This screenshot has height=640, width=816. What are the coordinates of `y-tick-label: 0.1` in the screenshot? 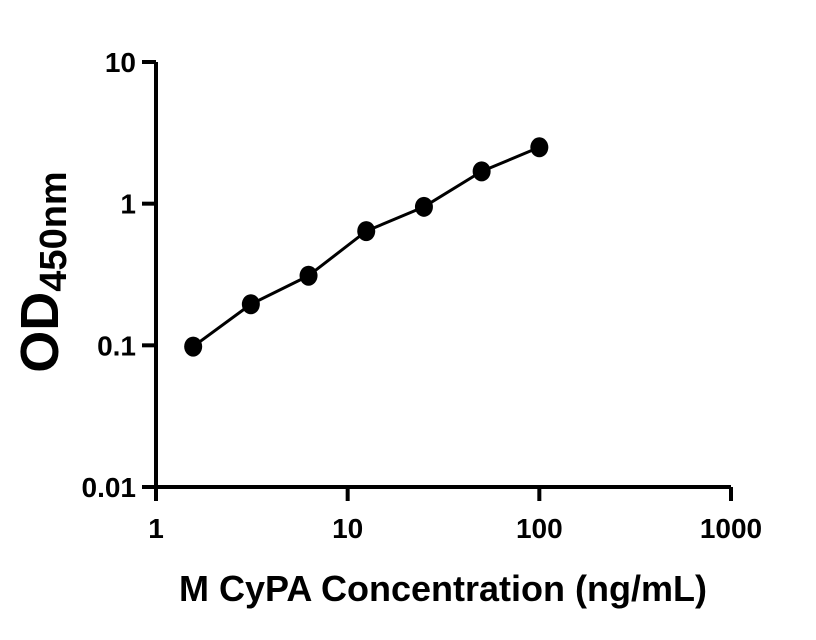 It's located at (116, 345).